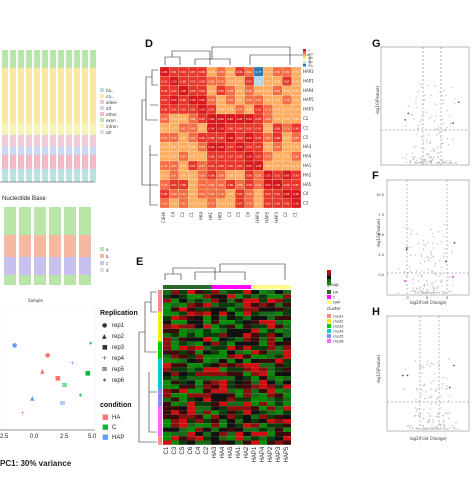 This screenshot has width=474, height=479. I want to click on corr-scale-label: 0.8, so click(310, 58).